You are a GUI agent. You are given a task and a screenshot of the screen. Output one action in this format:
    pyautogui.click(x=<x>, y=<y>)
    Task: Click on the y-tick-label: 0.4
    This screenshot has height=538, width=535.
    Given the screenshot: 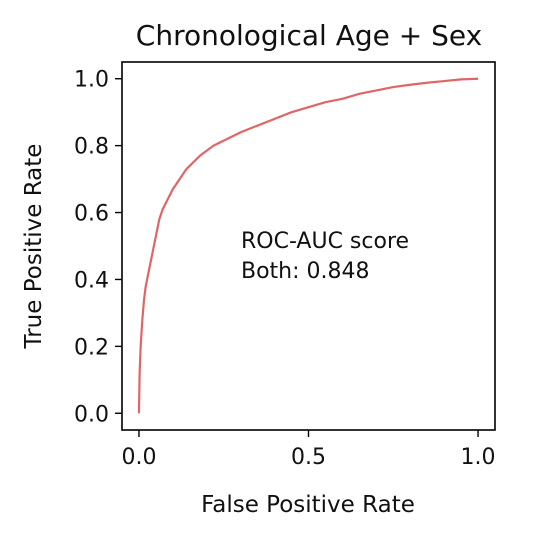 What is the action you would take?
    pyautogui.click(x=91, y=280)
    